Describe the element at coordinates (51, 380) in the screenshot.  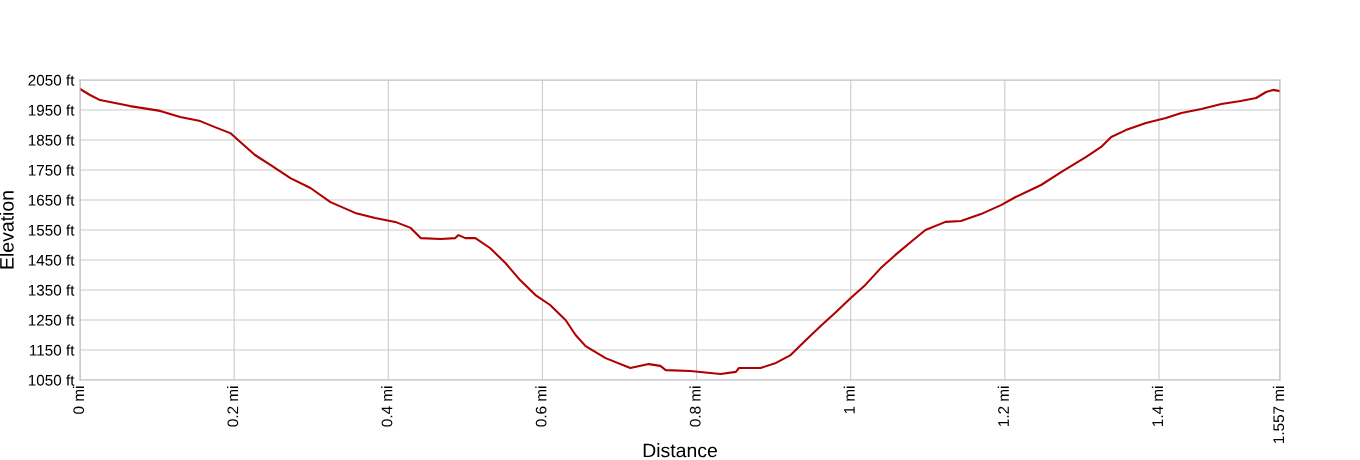
I see `y-tick-label: 1050 ft` at that location.